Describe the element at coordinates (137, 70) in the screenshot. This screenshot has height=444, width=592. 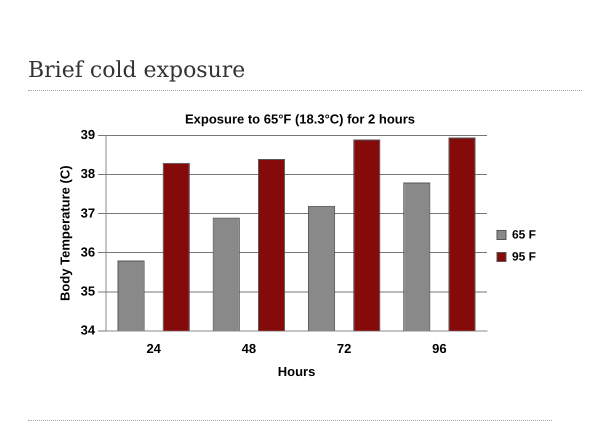
I see `chart-title: Brief cold exposure` at that location.